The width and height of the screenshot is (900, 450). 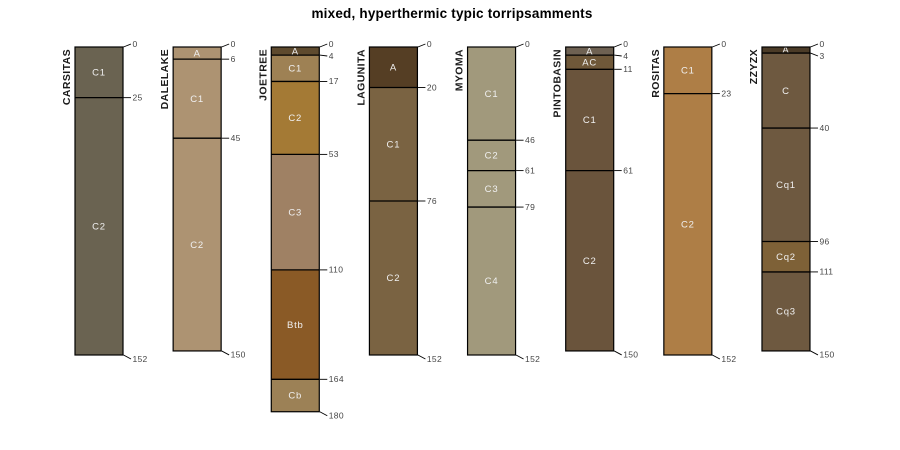 I want to click on depth-tick-label: 180, so click(x=336, y=416).